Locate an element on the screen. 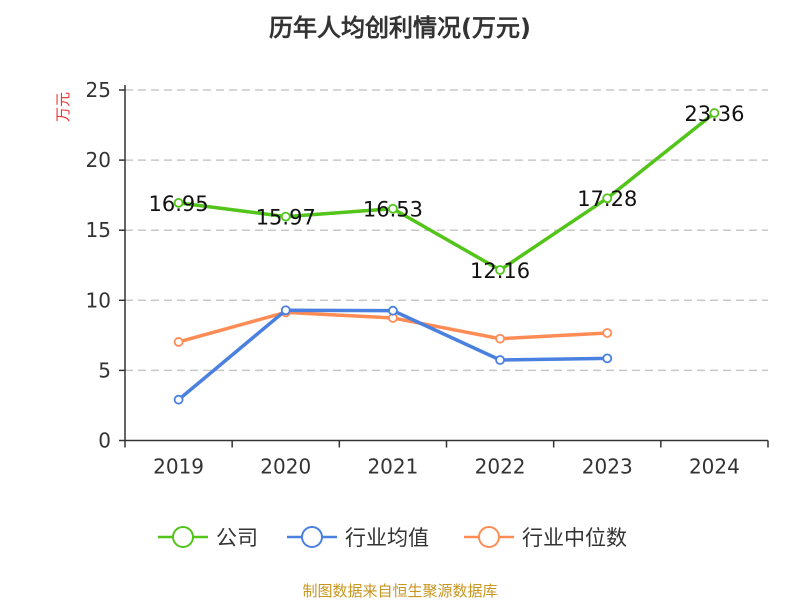 The width and height of the screenshot is (800, 601). y-tick-label: 5 is located at coordinates (104, 370).